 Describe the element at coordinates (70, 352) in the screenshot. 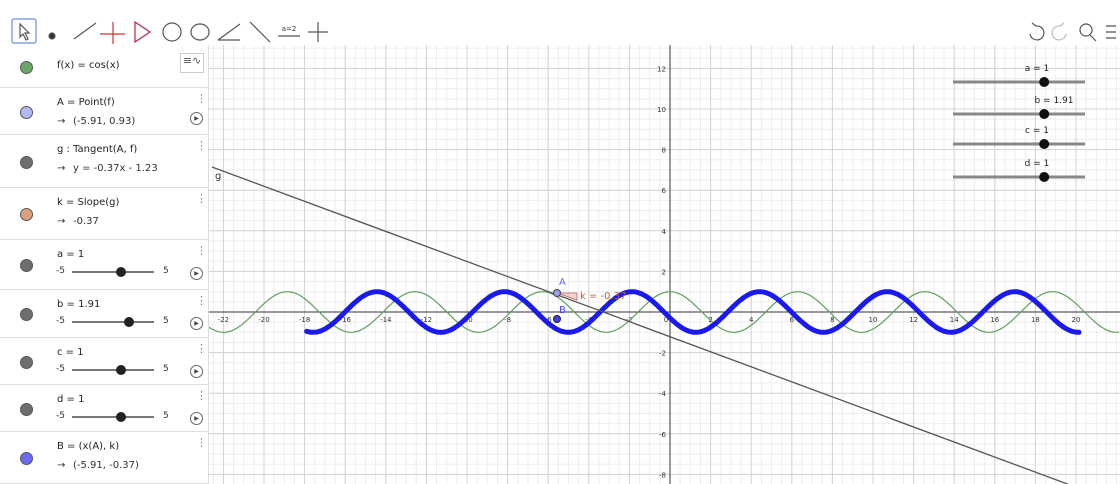

I see `expression: c = 1` at that location.